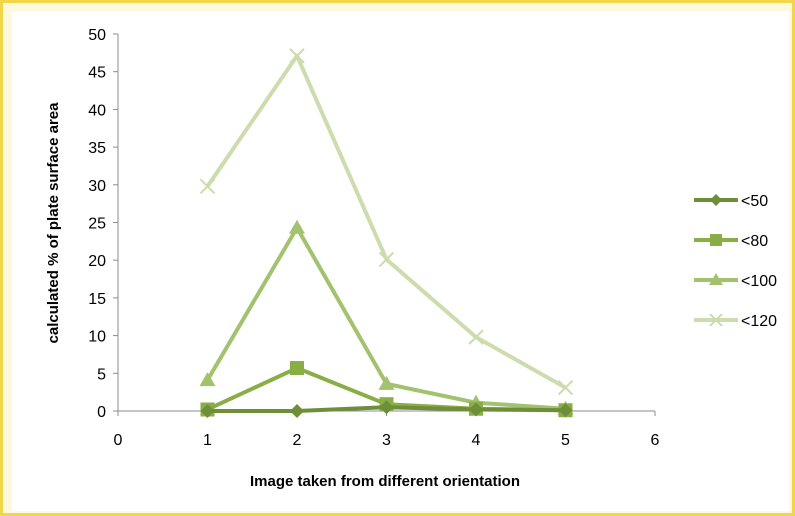 The width and height of the screenshot is (795, 516). Describe the element at coordinates (97, 186) in the screenshot. I see `y-tick-label: 30` at that location.